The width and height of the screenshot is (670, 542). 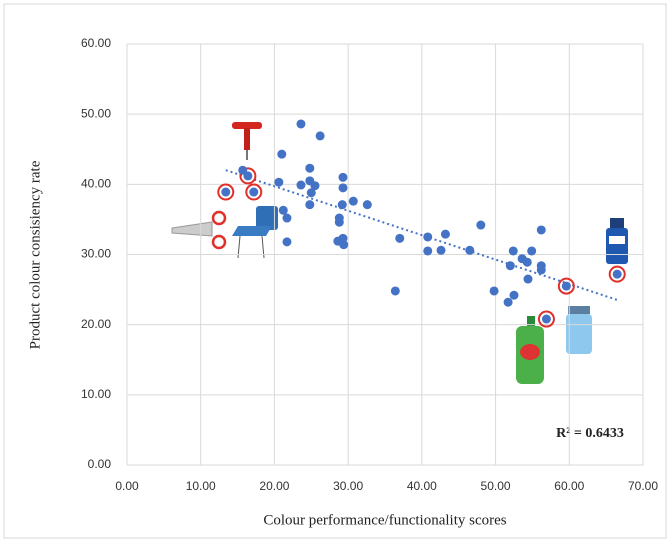 What do you see at coordinates (579, 330) in the screenshot?
I see `cleanser-icon` at bounding box center [579, 330].